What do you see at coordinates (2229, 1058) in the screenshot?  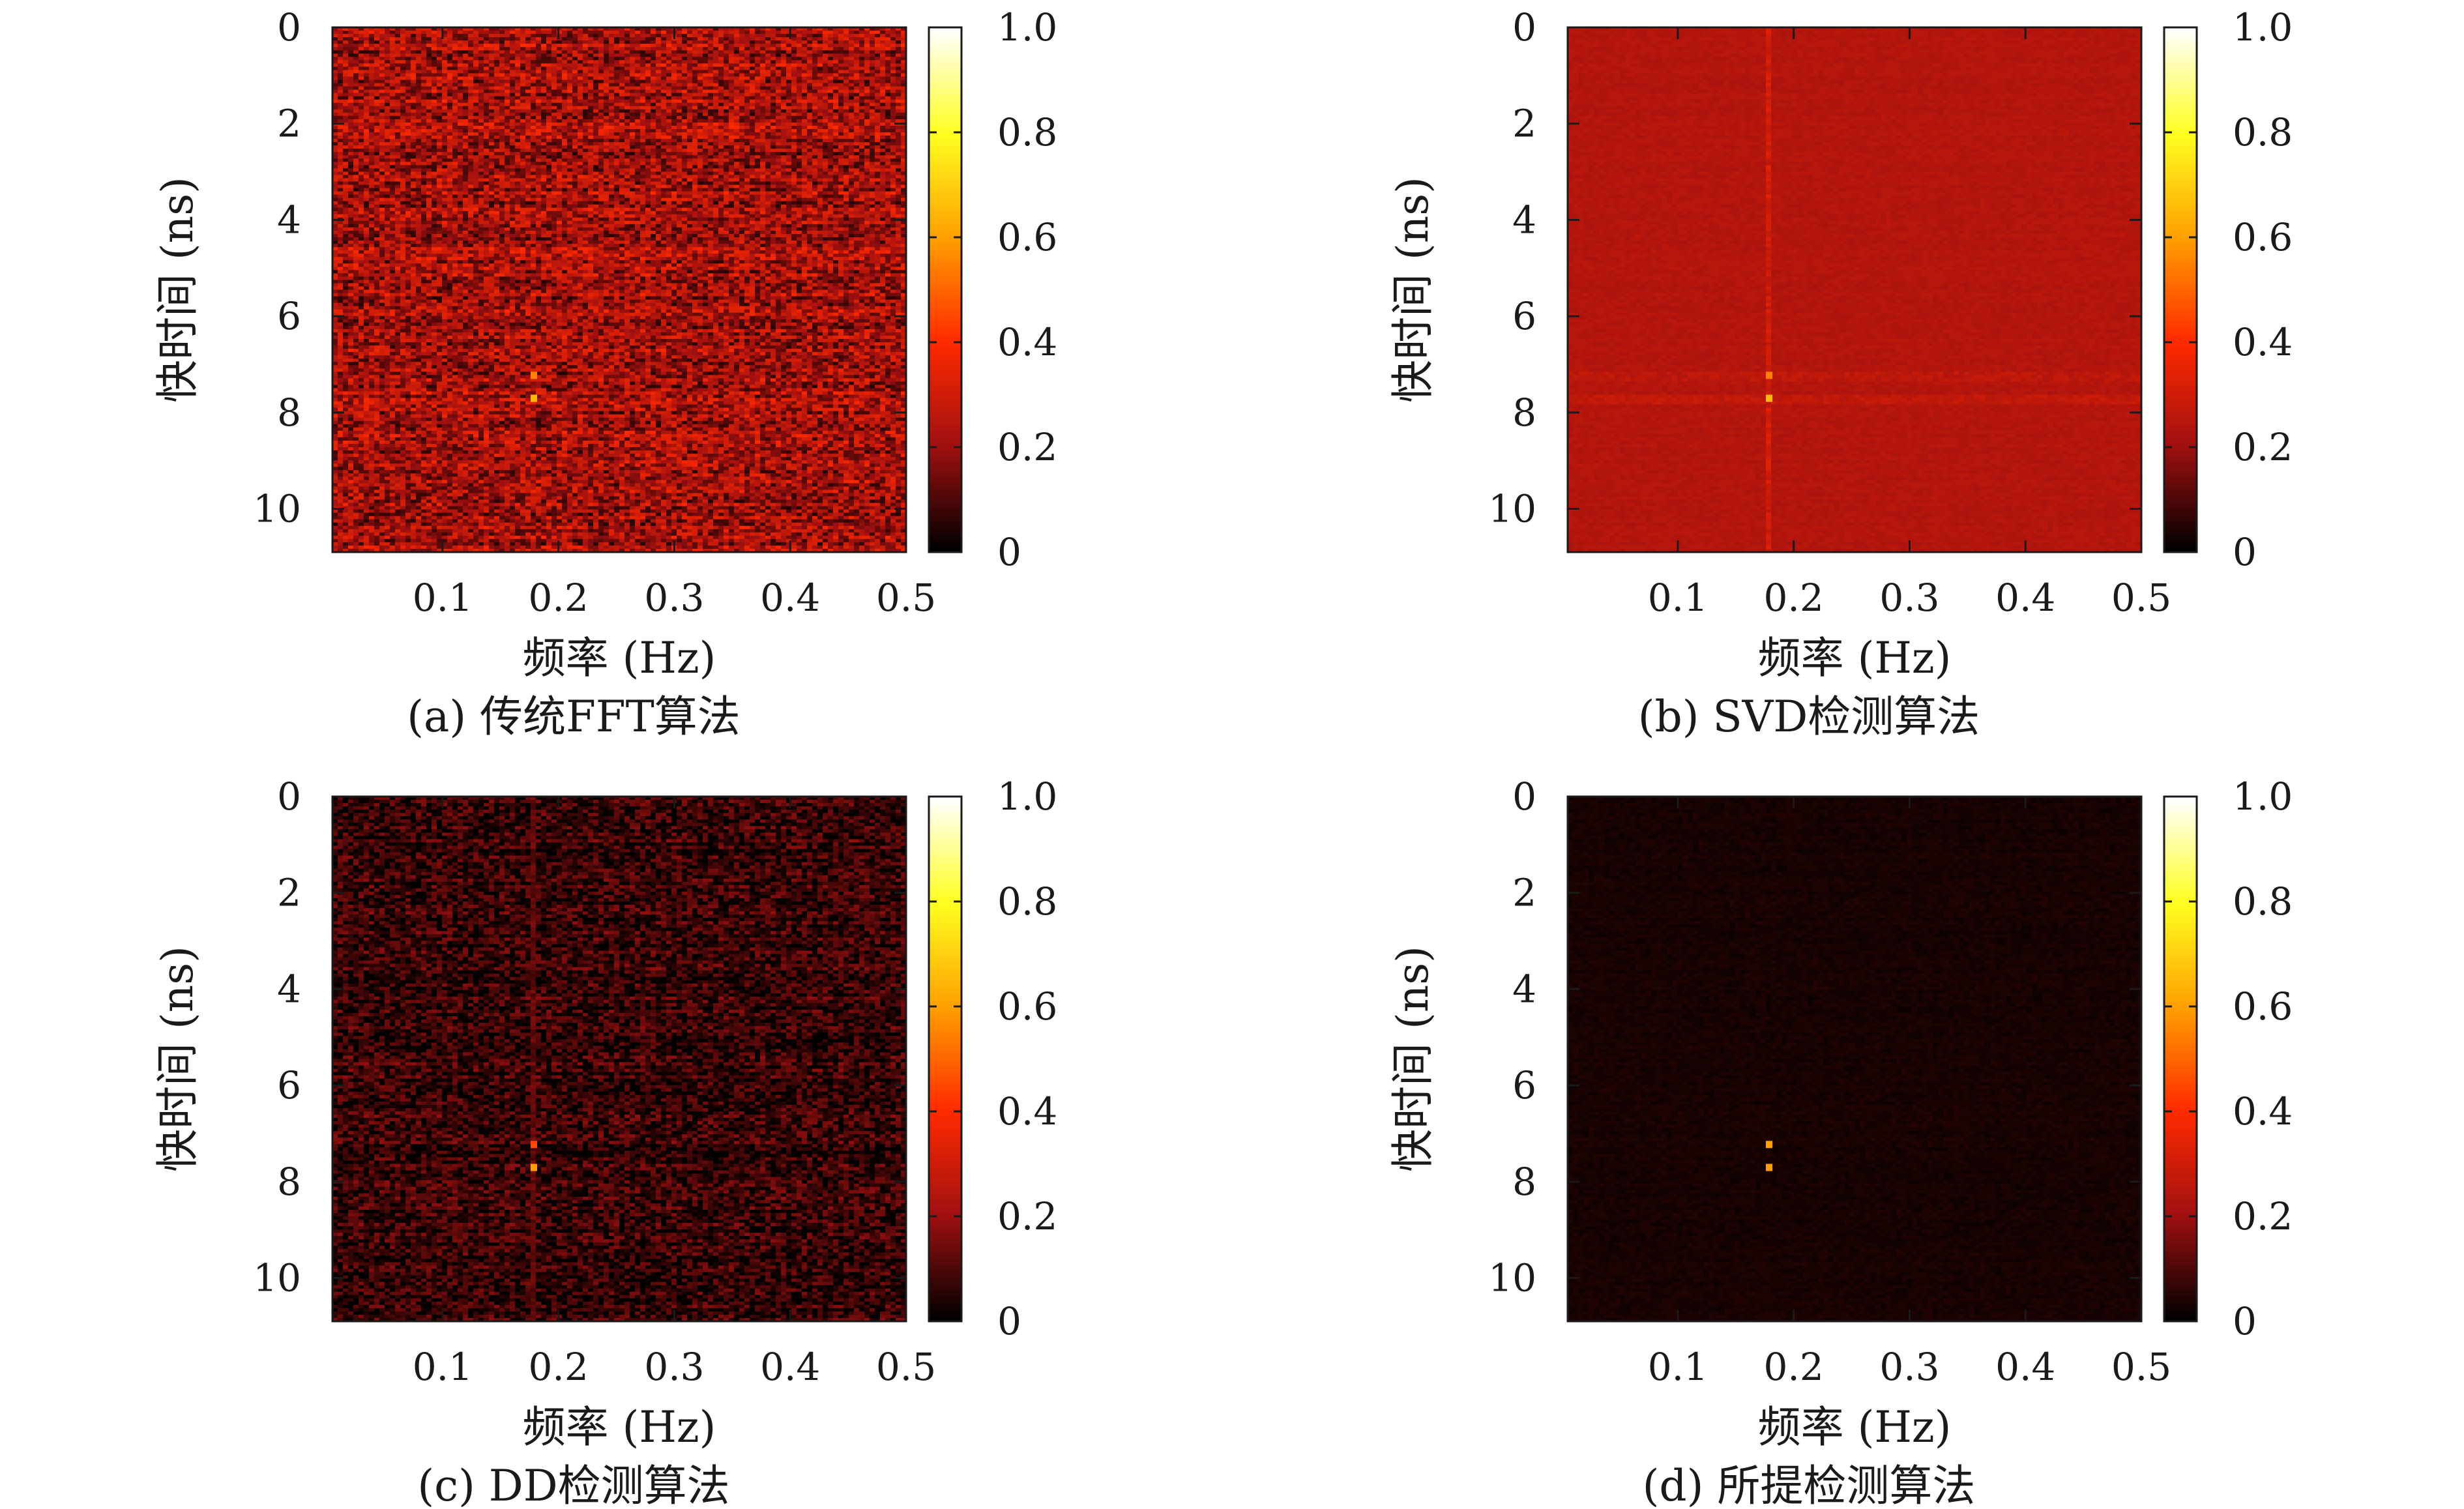 I see `colorbar-4: 0 0.2 0.4 0.6 0.8 1.0` at bounding box center [2229, 1058].